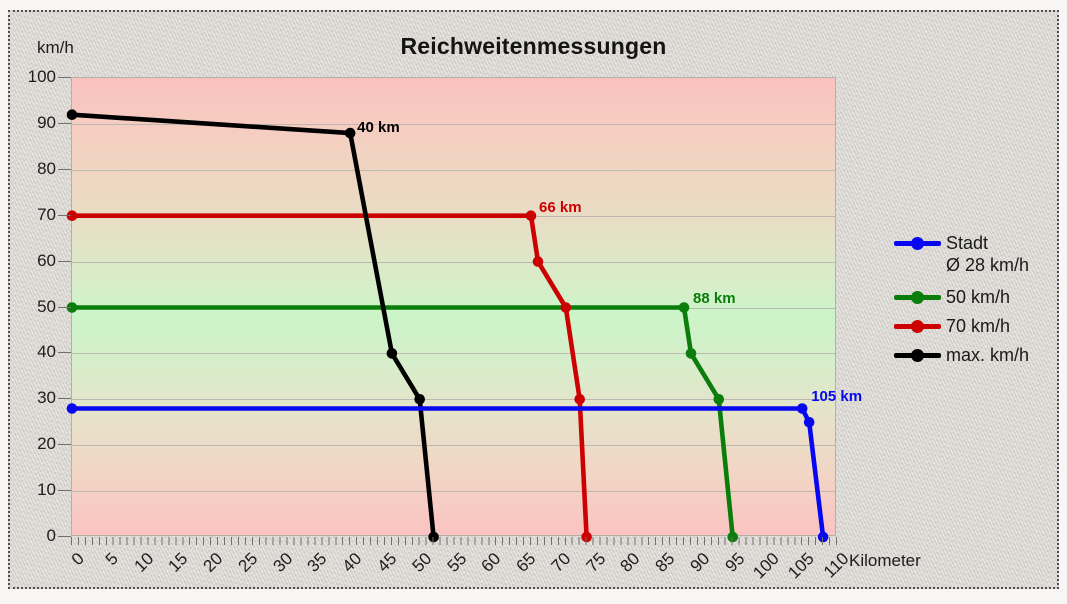 The height and width of the screenshot is (604, 1067). I want to click on y-tick-label-60: 60, so click(46, 260).